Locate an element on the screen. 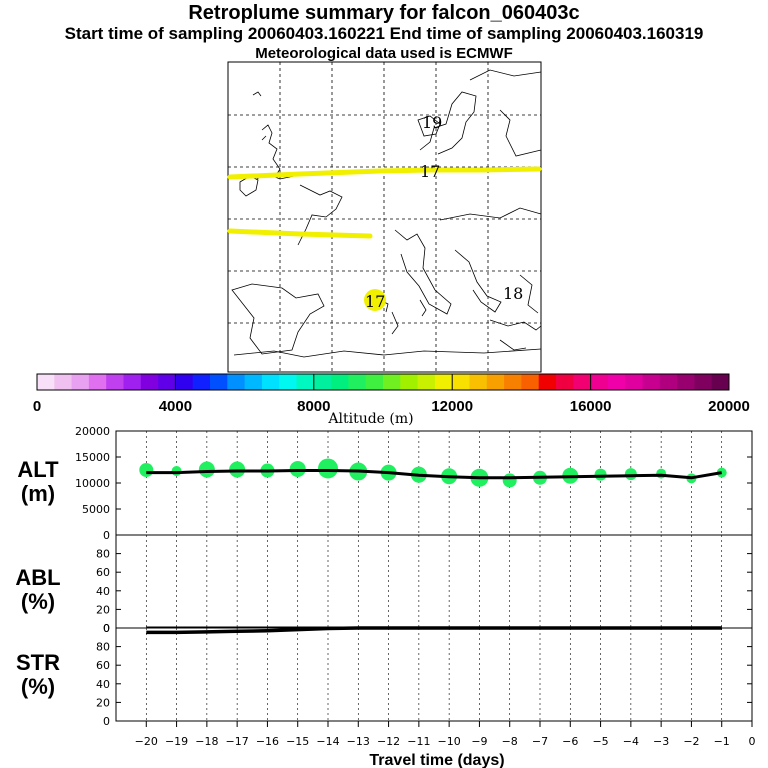 The height and width of the screenshot is (768, 768). abl-label-line2: (%) is located at coordinates (38, 601).